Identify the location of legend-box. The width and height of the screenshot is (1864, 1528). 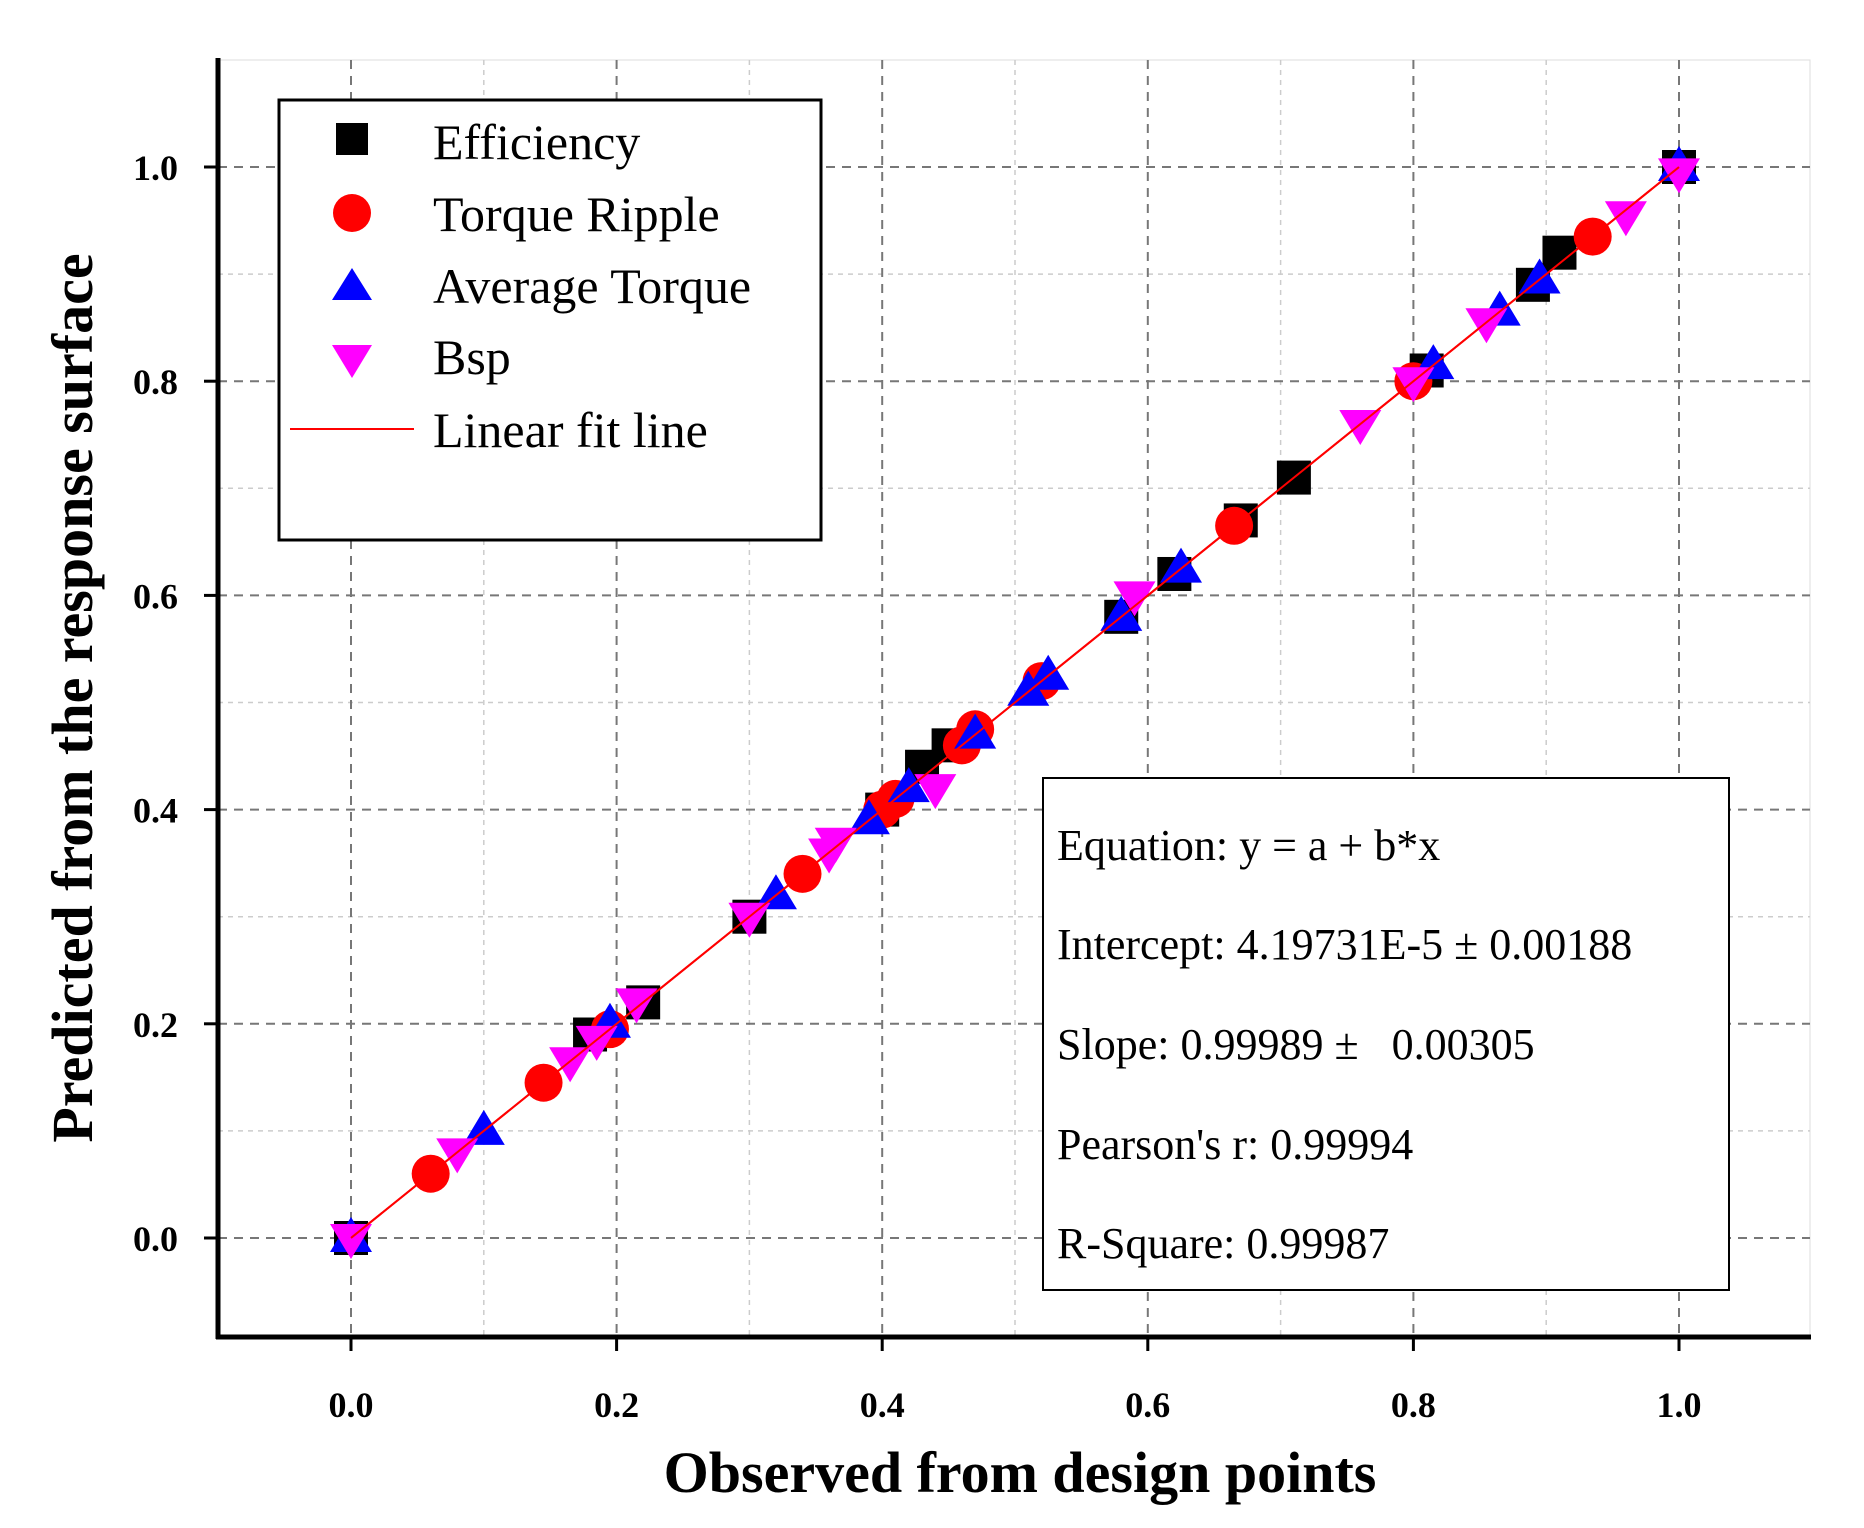
(550, 320).